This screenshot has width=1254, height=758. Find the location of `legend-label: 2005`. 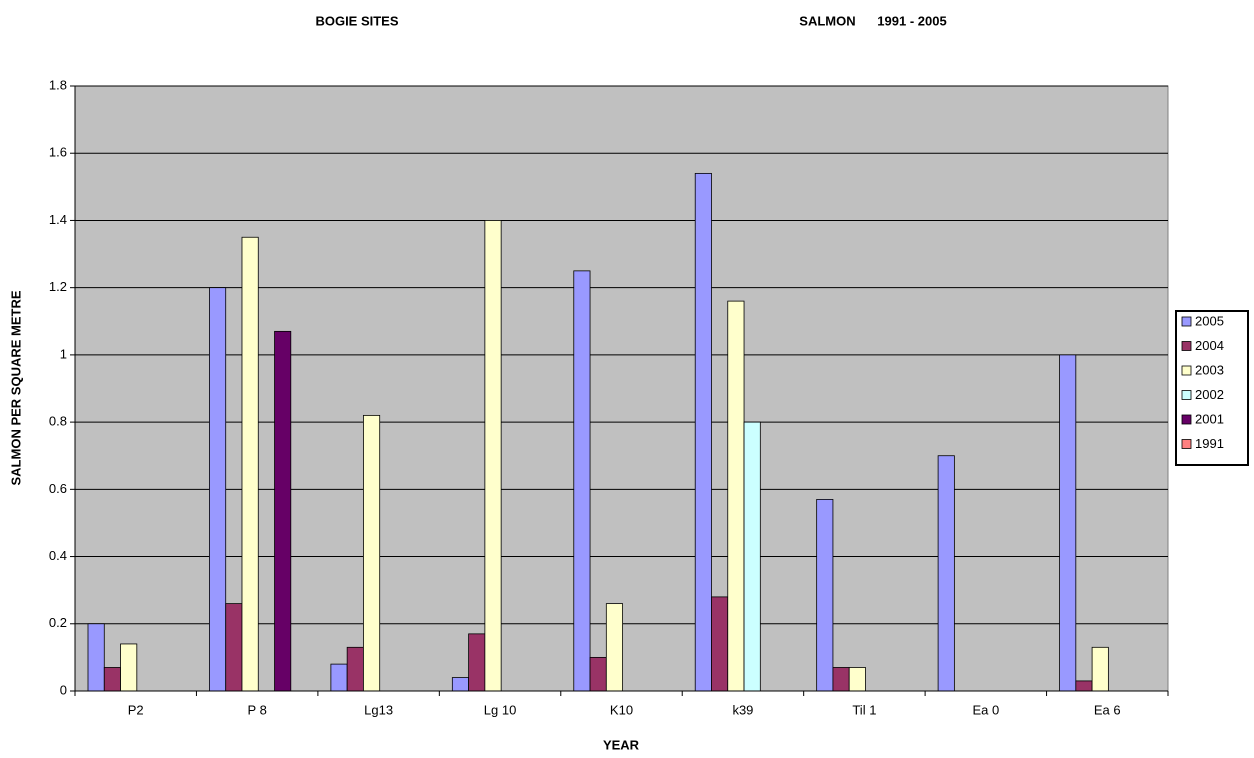

legend-label: 2005 is located at coordinates (1209, 320).